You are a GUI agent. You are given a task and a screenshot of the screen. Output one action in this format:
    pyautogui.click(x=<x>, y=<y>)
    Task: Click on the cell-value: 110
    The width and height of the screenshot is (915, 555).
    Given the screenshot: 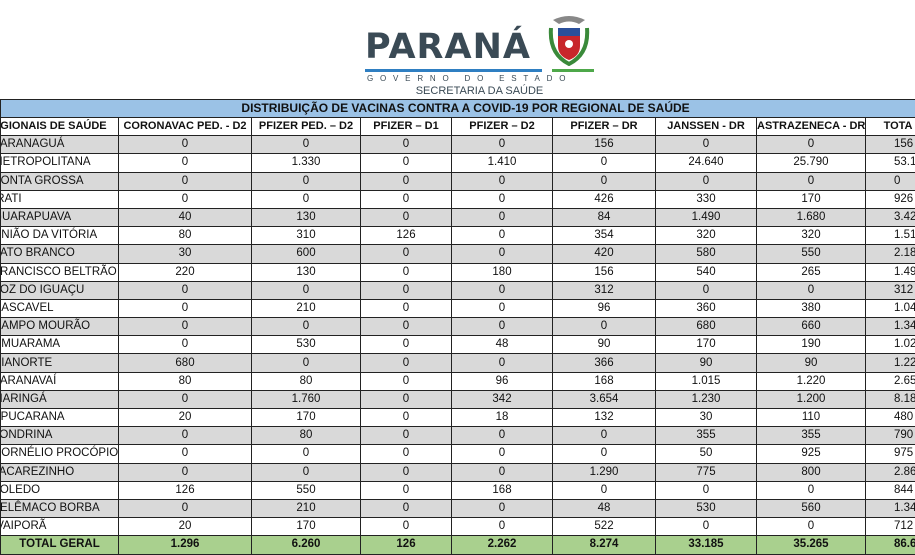 What is the action you would take?
    pyautogui.click(x=811, y=417)
    